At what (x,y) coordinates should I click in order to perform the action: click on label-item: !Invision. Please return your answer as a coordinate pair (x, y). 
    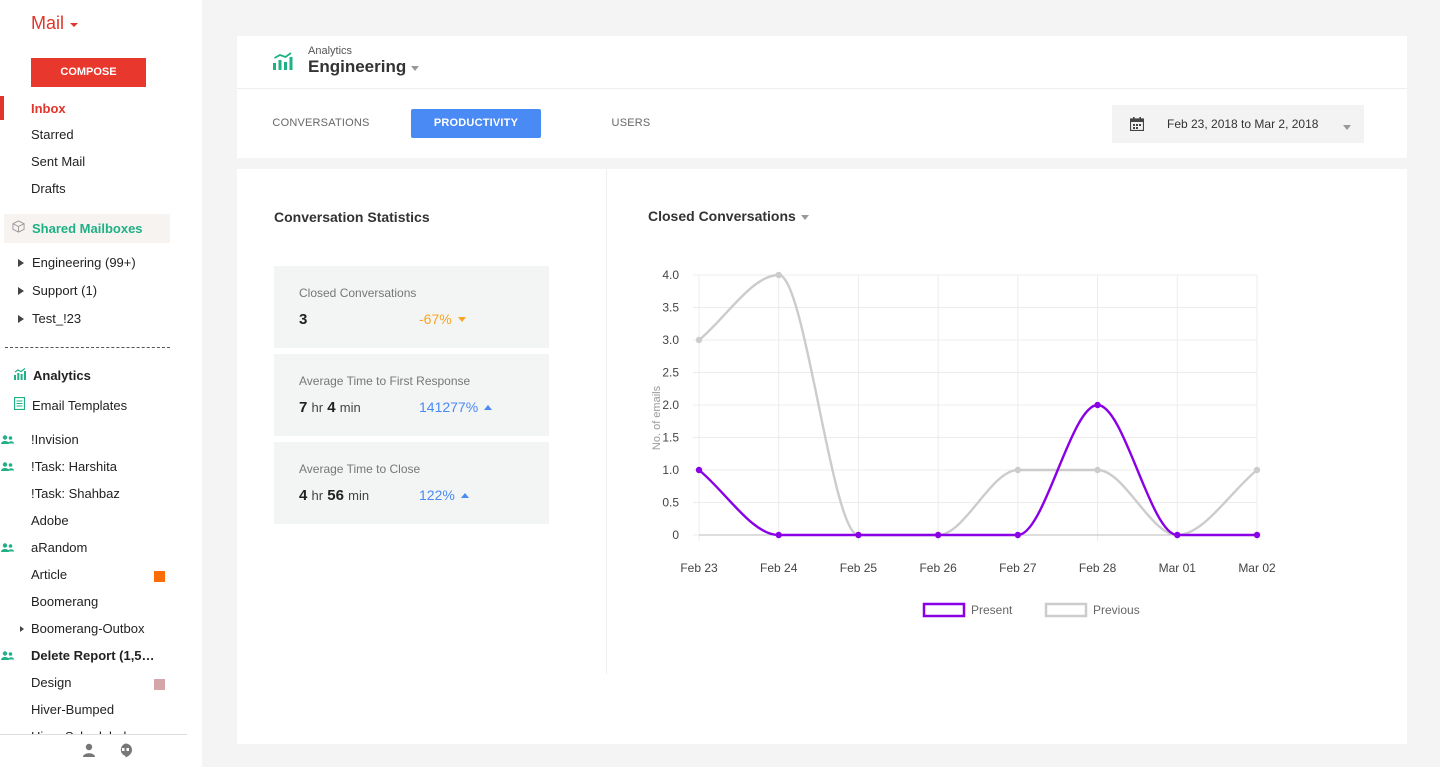
    Looking at the image, I should click on (87, 441).